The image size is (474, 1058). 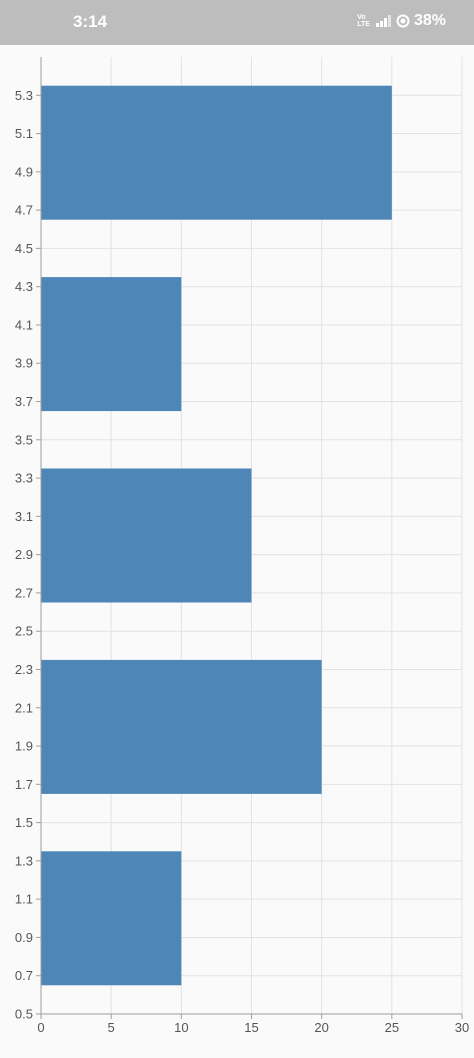 I want to click on y-tick-label: 0.9, so click(x=24, y=937).